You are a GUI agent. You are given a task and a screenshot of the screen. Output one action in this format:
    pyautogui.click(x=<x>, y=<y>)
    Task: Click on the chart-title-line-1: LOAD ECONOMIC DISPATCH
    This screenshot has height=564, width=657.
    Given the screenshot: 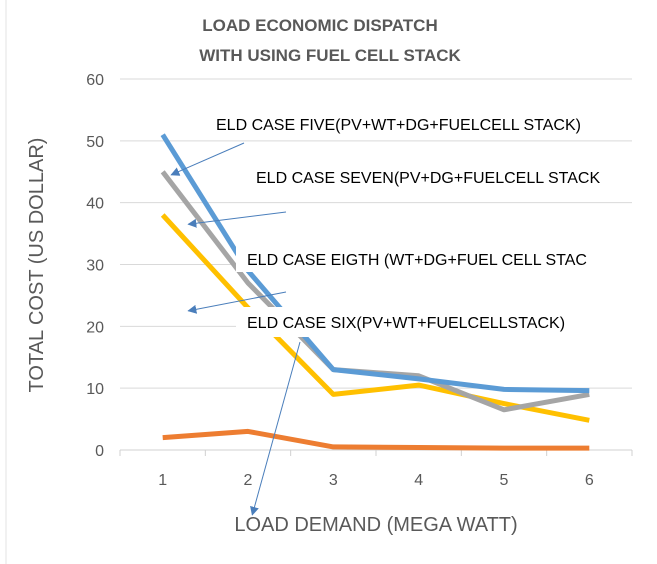 What is the action you would take?
    pyautogui.click(x=319, y=25)
    